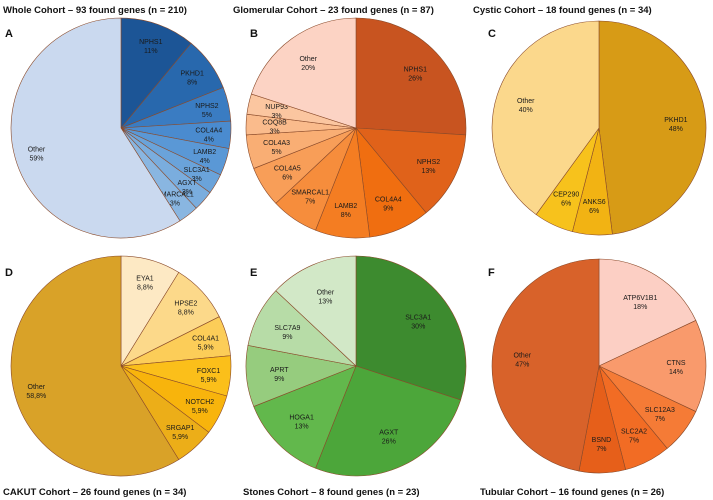 The width and height of the screenshot is (713, 500). What do you see at coordinates (594, 211) in the screenshot?
I see `slice-percent-anks6: 6%` at bounding box center [594, 211].